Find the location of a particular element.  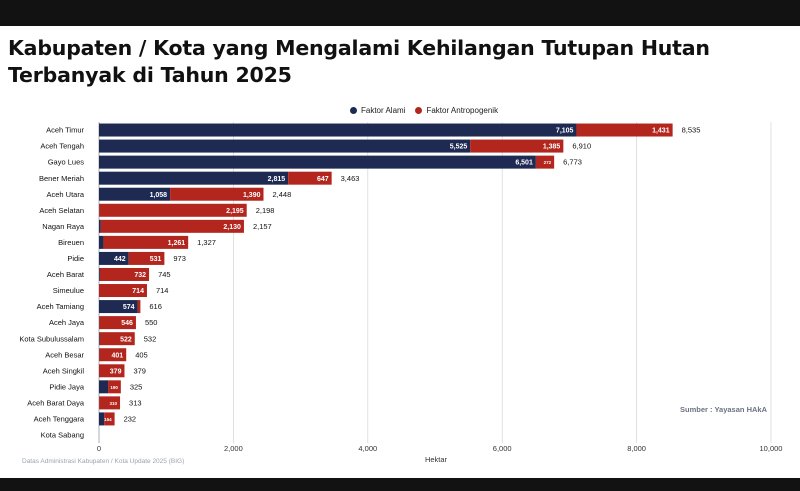

legend: Faktor Alami Faktor Antropogenik is located at coordinates (429, 110).